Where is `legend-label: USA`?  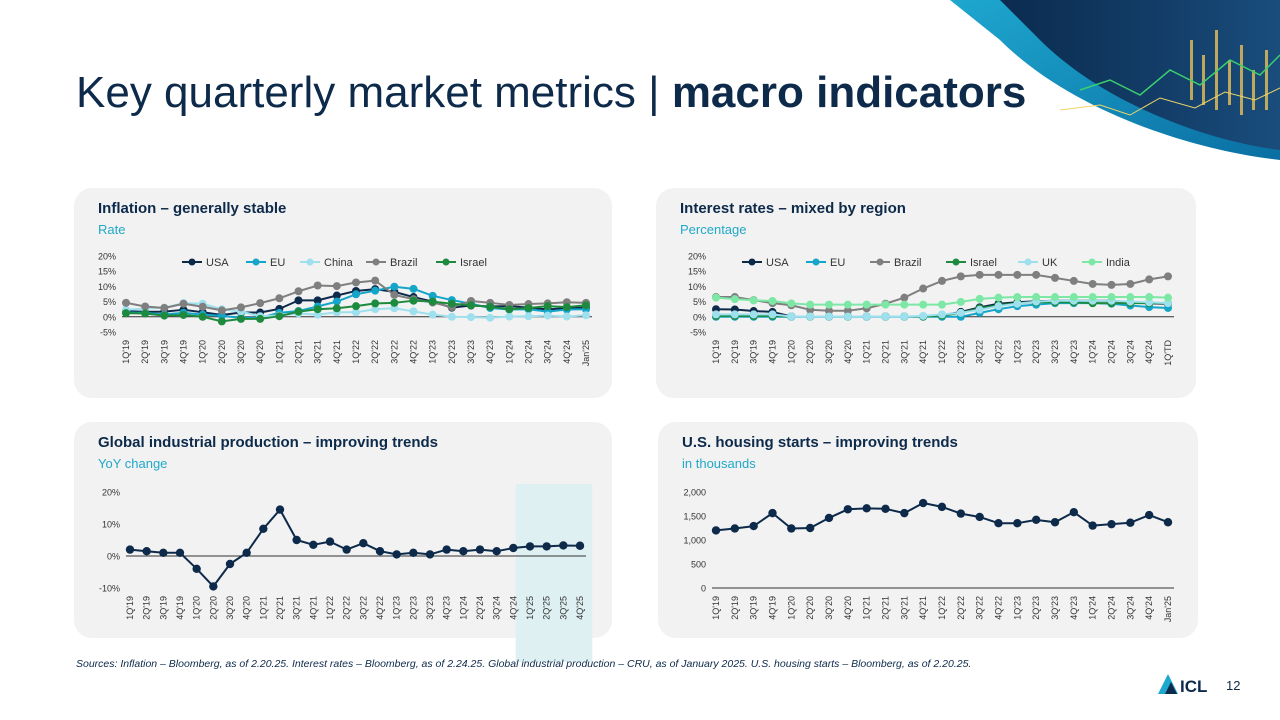
legend-label: USA is located at coordinates (217, 263).